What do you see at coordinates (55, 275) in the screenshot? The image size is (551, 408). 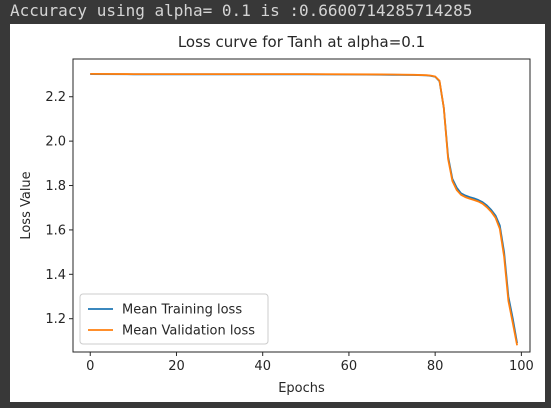 I see `y-tick-label: 1.4` at bounding box center [55, 275].